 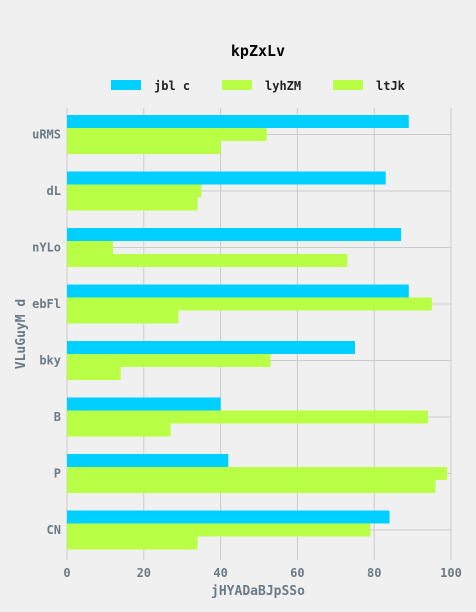 I want to click on y-tick-label: dL, so click(x=54, y=191).